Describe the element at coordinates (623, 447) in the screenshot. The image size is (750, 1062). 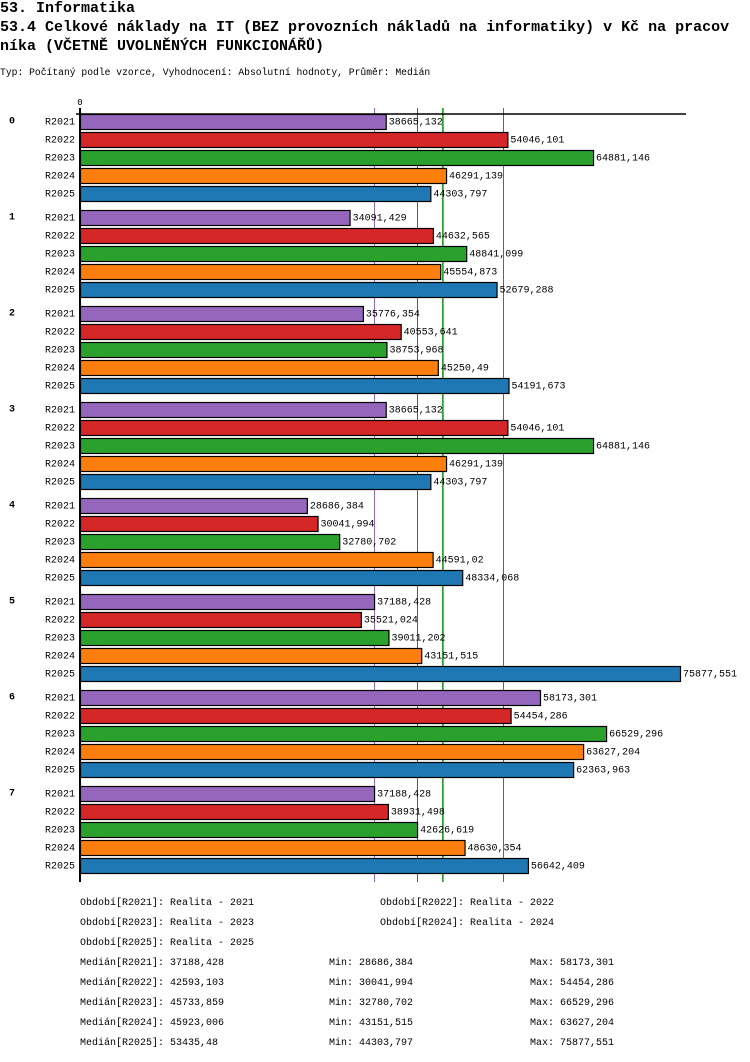
I see `value-label: 64881,146` at that location.